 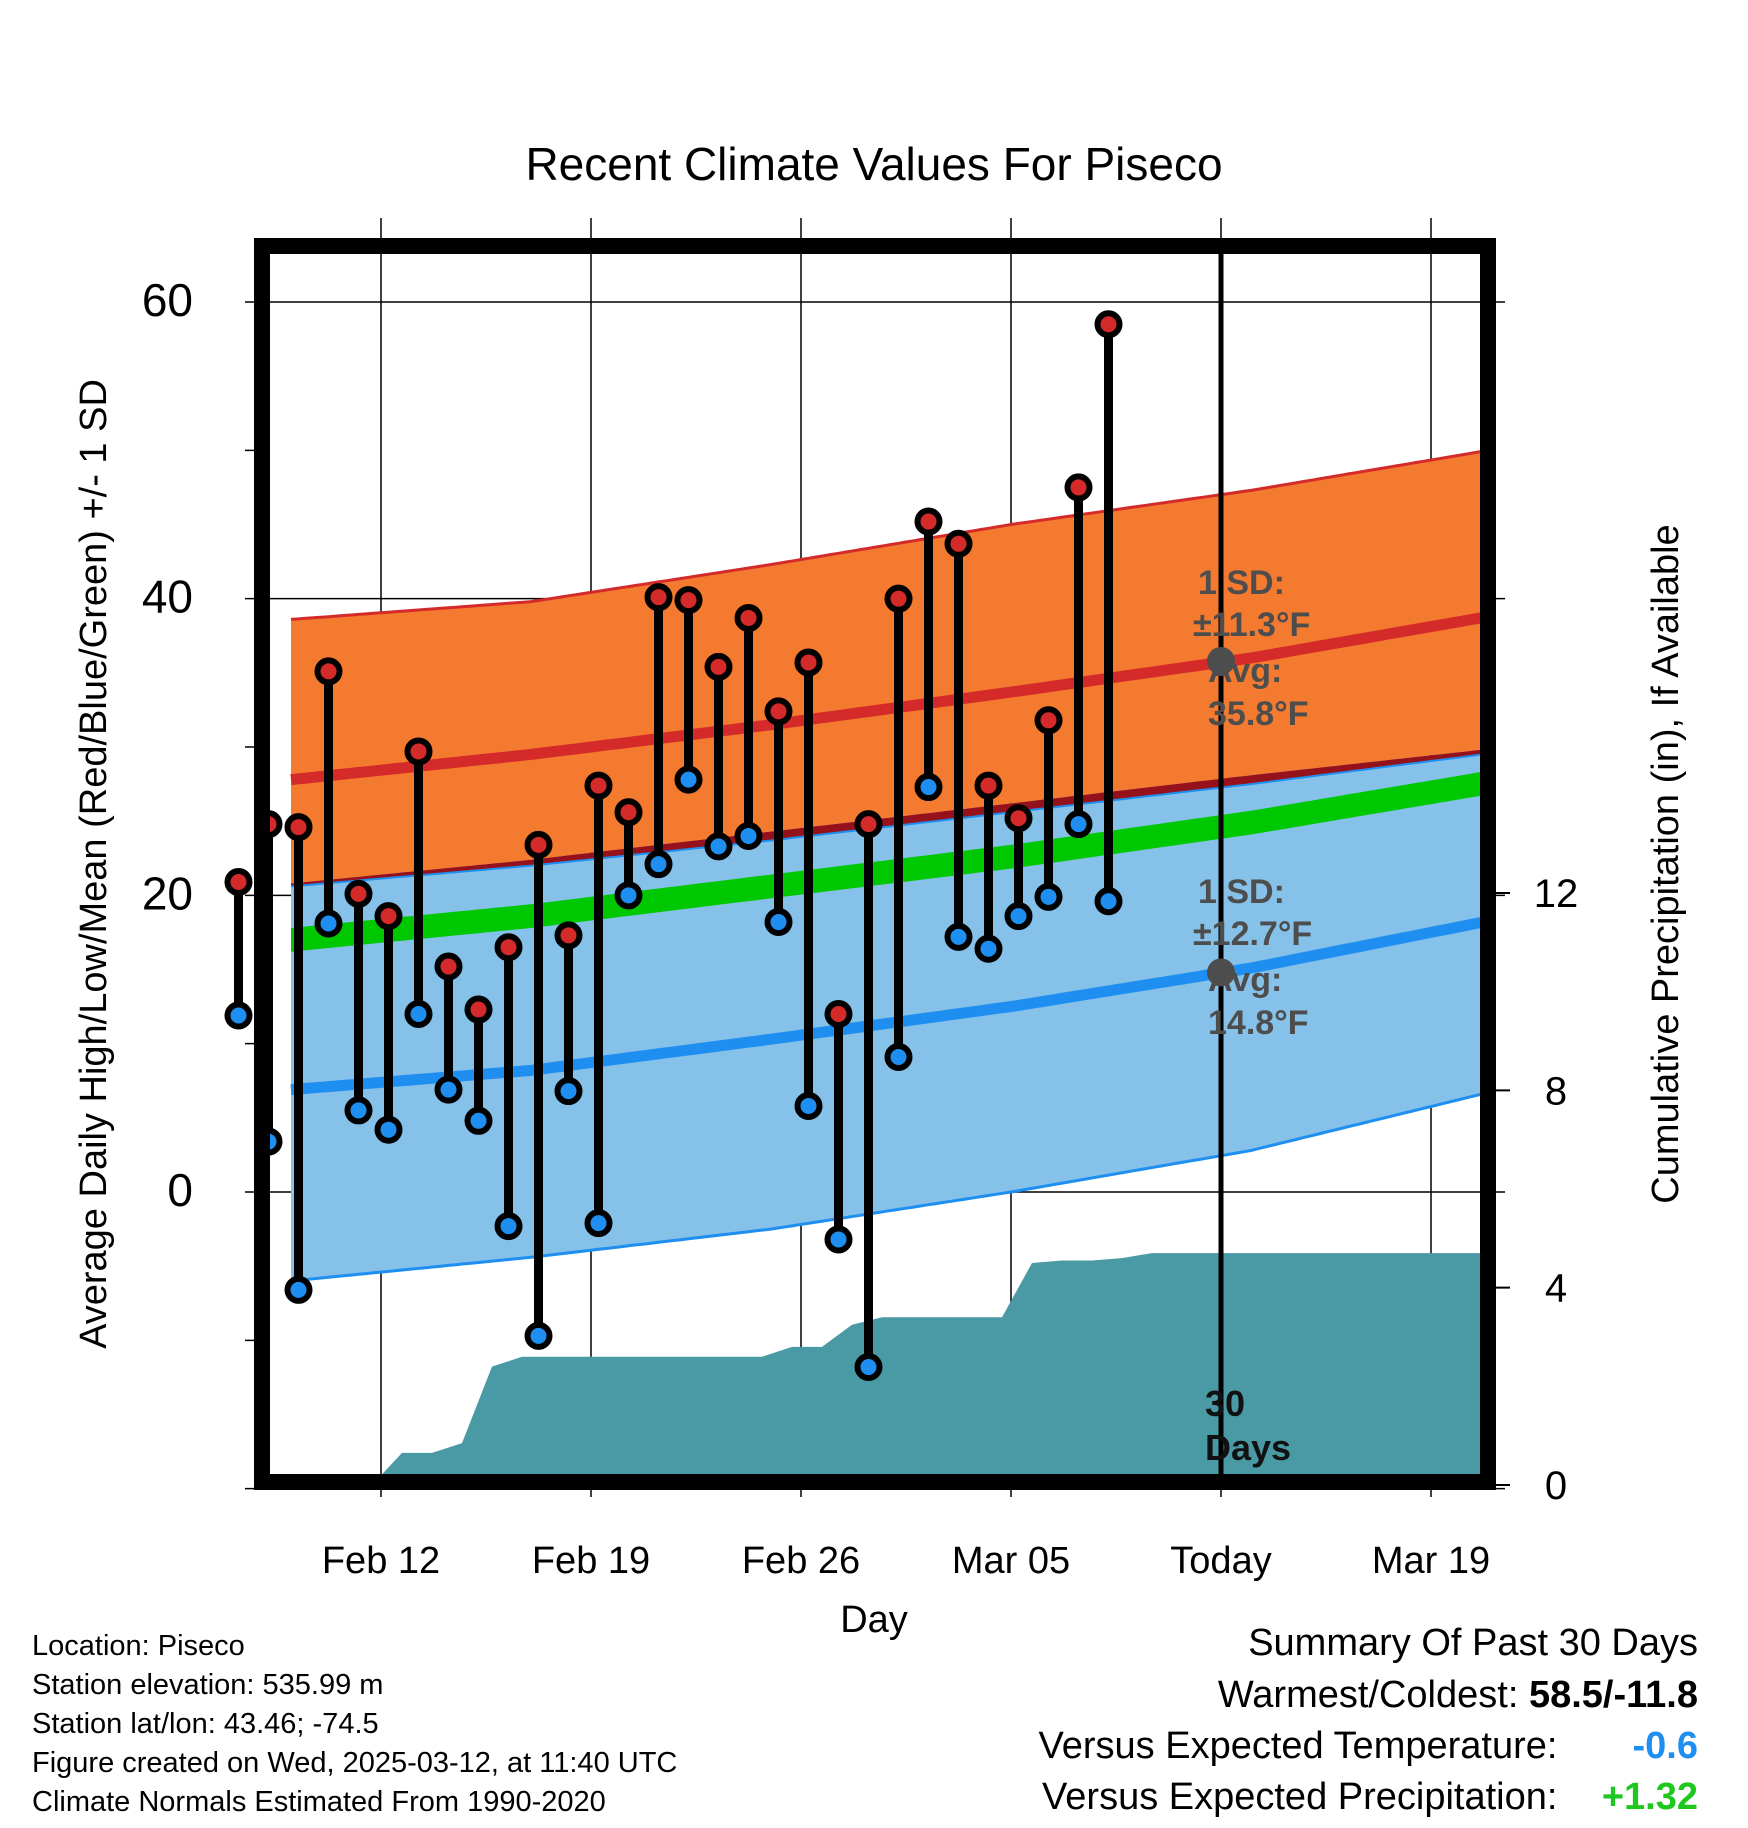 What do you see at coordinates (167, 893) in the screenshot?
I see `y-left-tick-label: 20` at bounding box center [167, 893].